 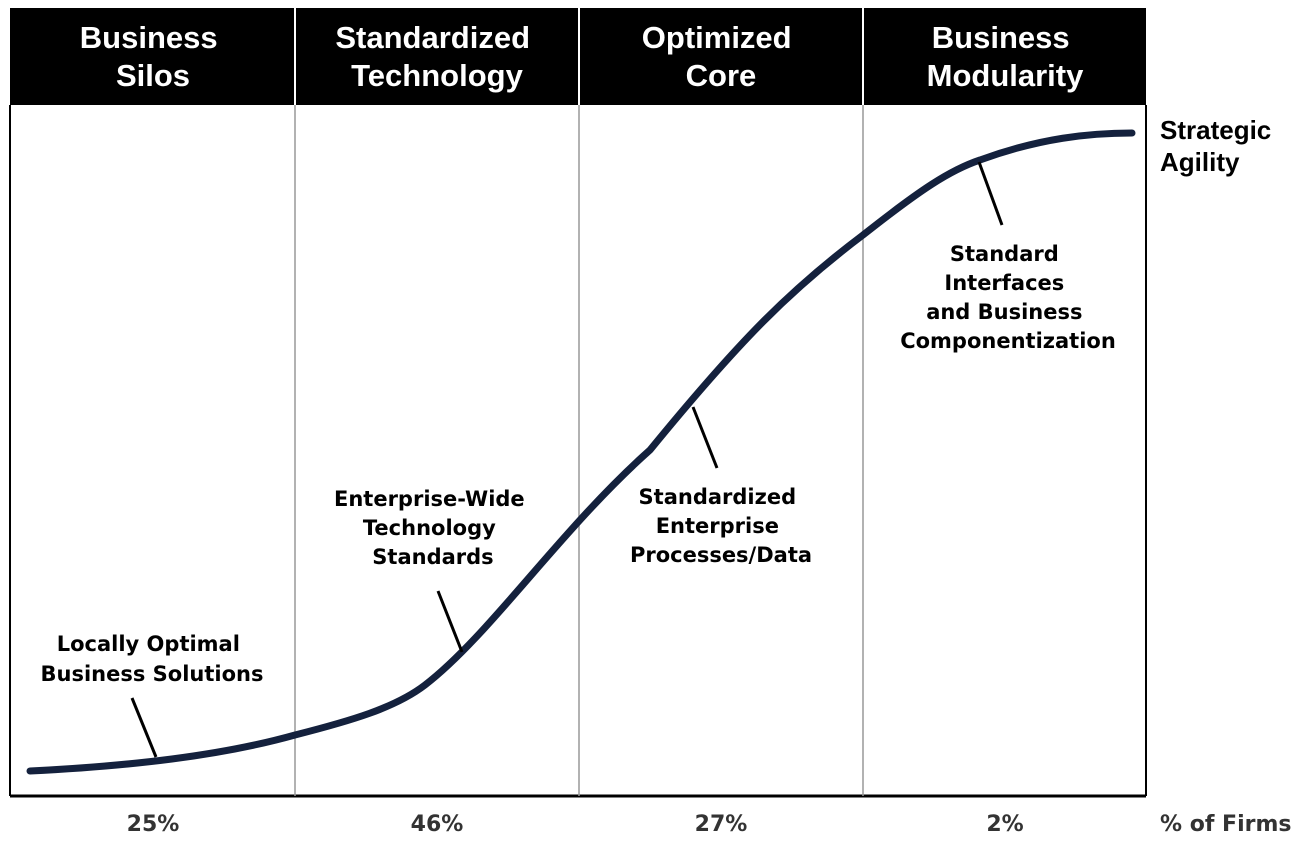 I want to click on annotation-enterprise-wide: Enterprise-Wide Technology Standards, so click(x=433, y=528).